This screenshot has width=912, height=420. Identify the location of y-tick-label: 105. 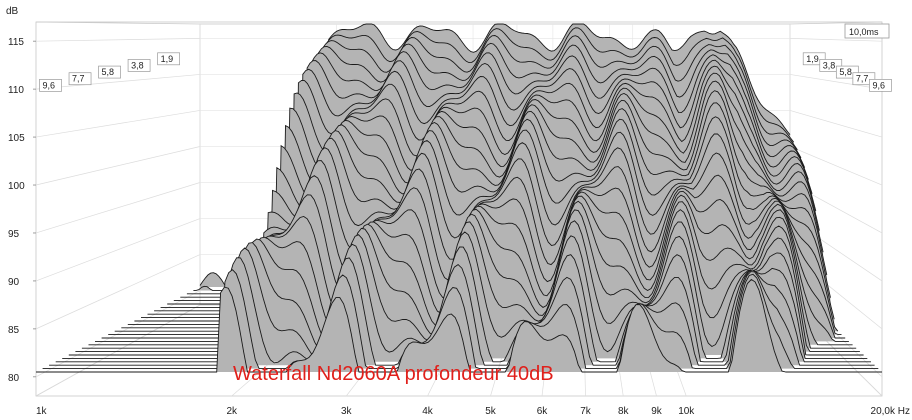
(16, 138).